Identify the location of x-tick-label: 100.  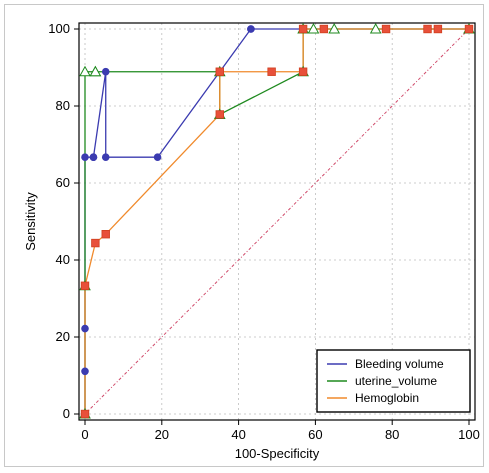
(469, 434).